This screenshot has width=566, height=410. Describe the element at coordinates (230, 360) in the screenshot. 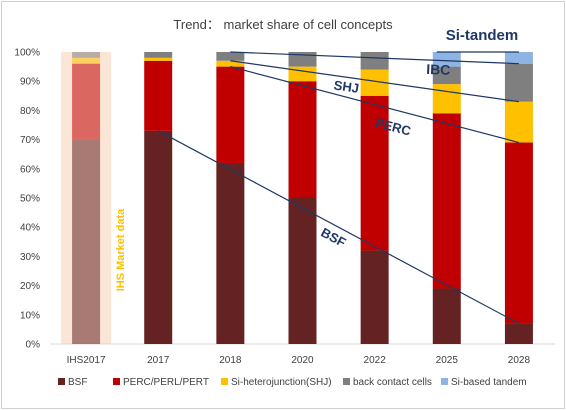

I see `x-tick-label: 2018` at that location.